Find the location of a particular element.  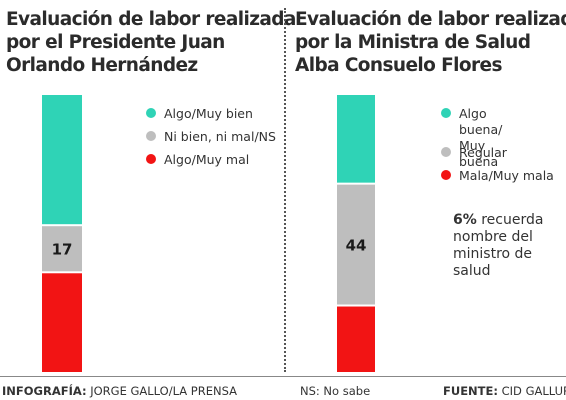

bar-data-label: 17 is located at coordinates (62, 250).